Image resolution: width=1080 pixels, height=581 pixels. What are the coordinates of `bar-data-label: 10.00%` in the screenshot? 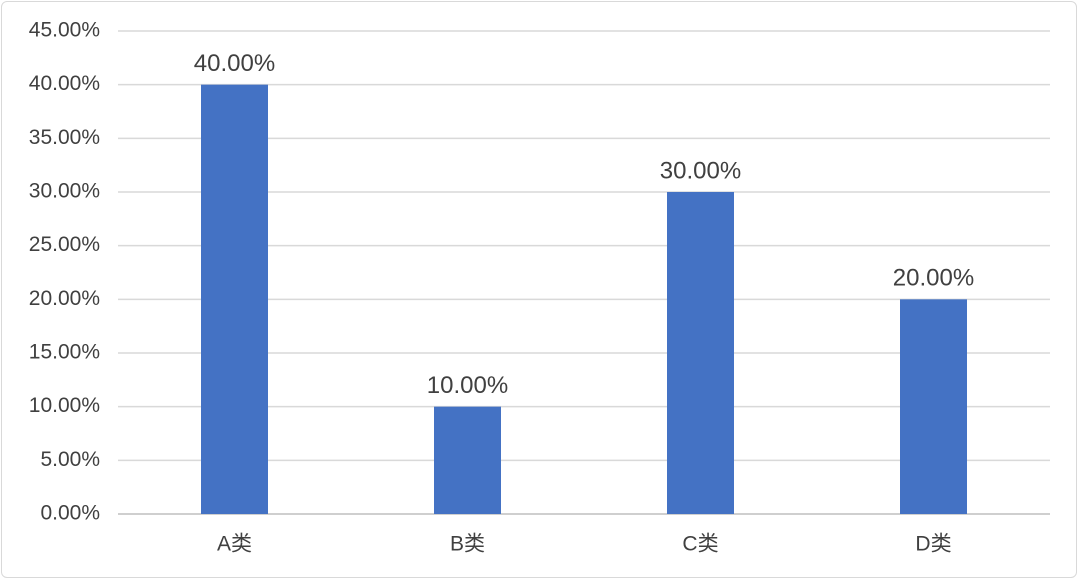 It's located at (467, 385).